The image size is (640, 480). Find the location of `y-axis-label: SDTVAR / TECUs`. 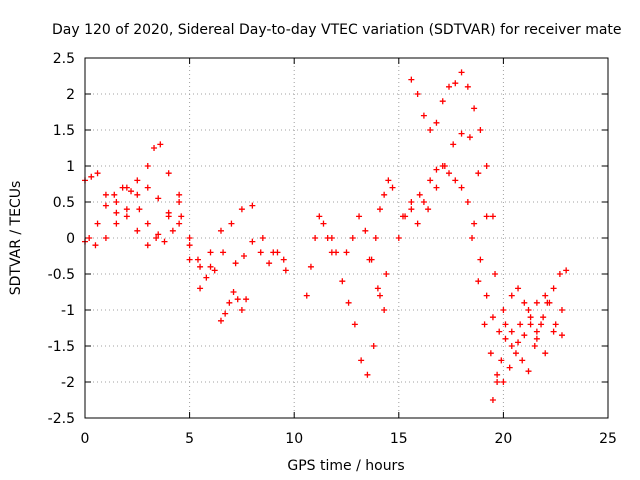

y-axis-label: SDTVAR / TECUs is located at coordinates (16, 238).